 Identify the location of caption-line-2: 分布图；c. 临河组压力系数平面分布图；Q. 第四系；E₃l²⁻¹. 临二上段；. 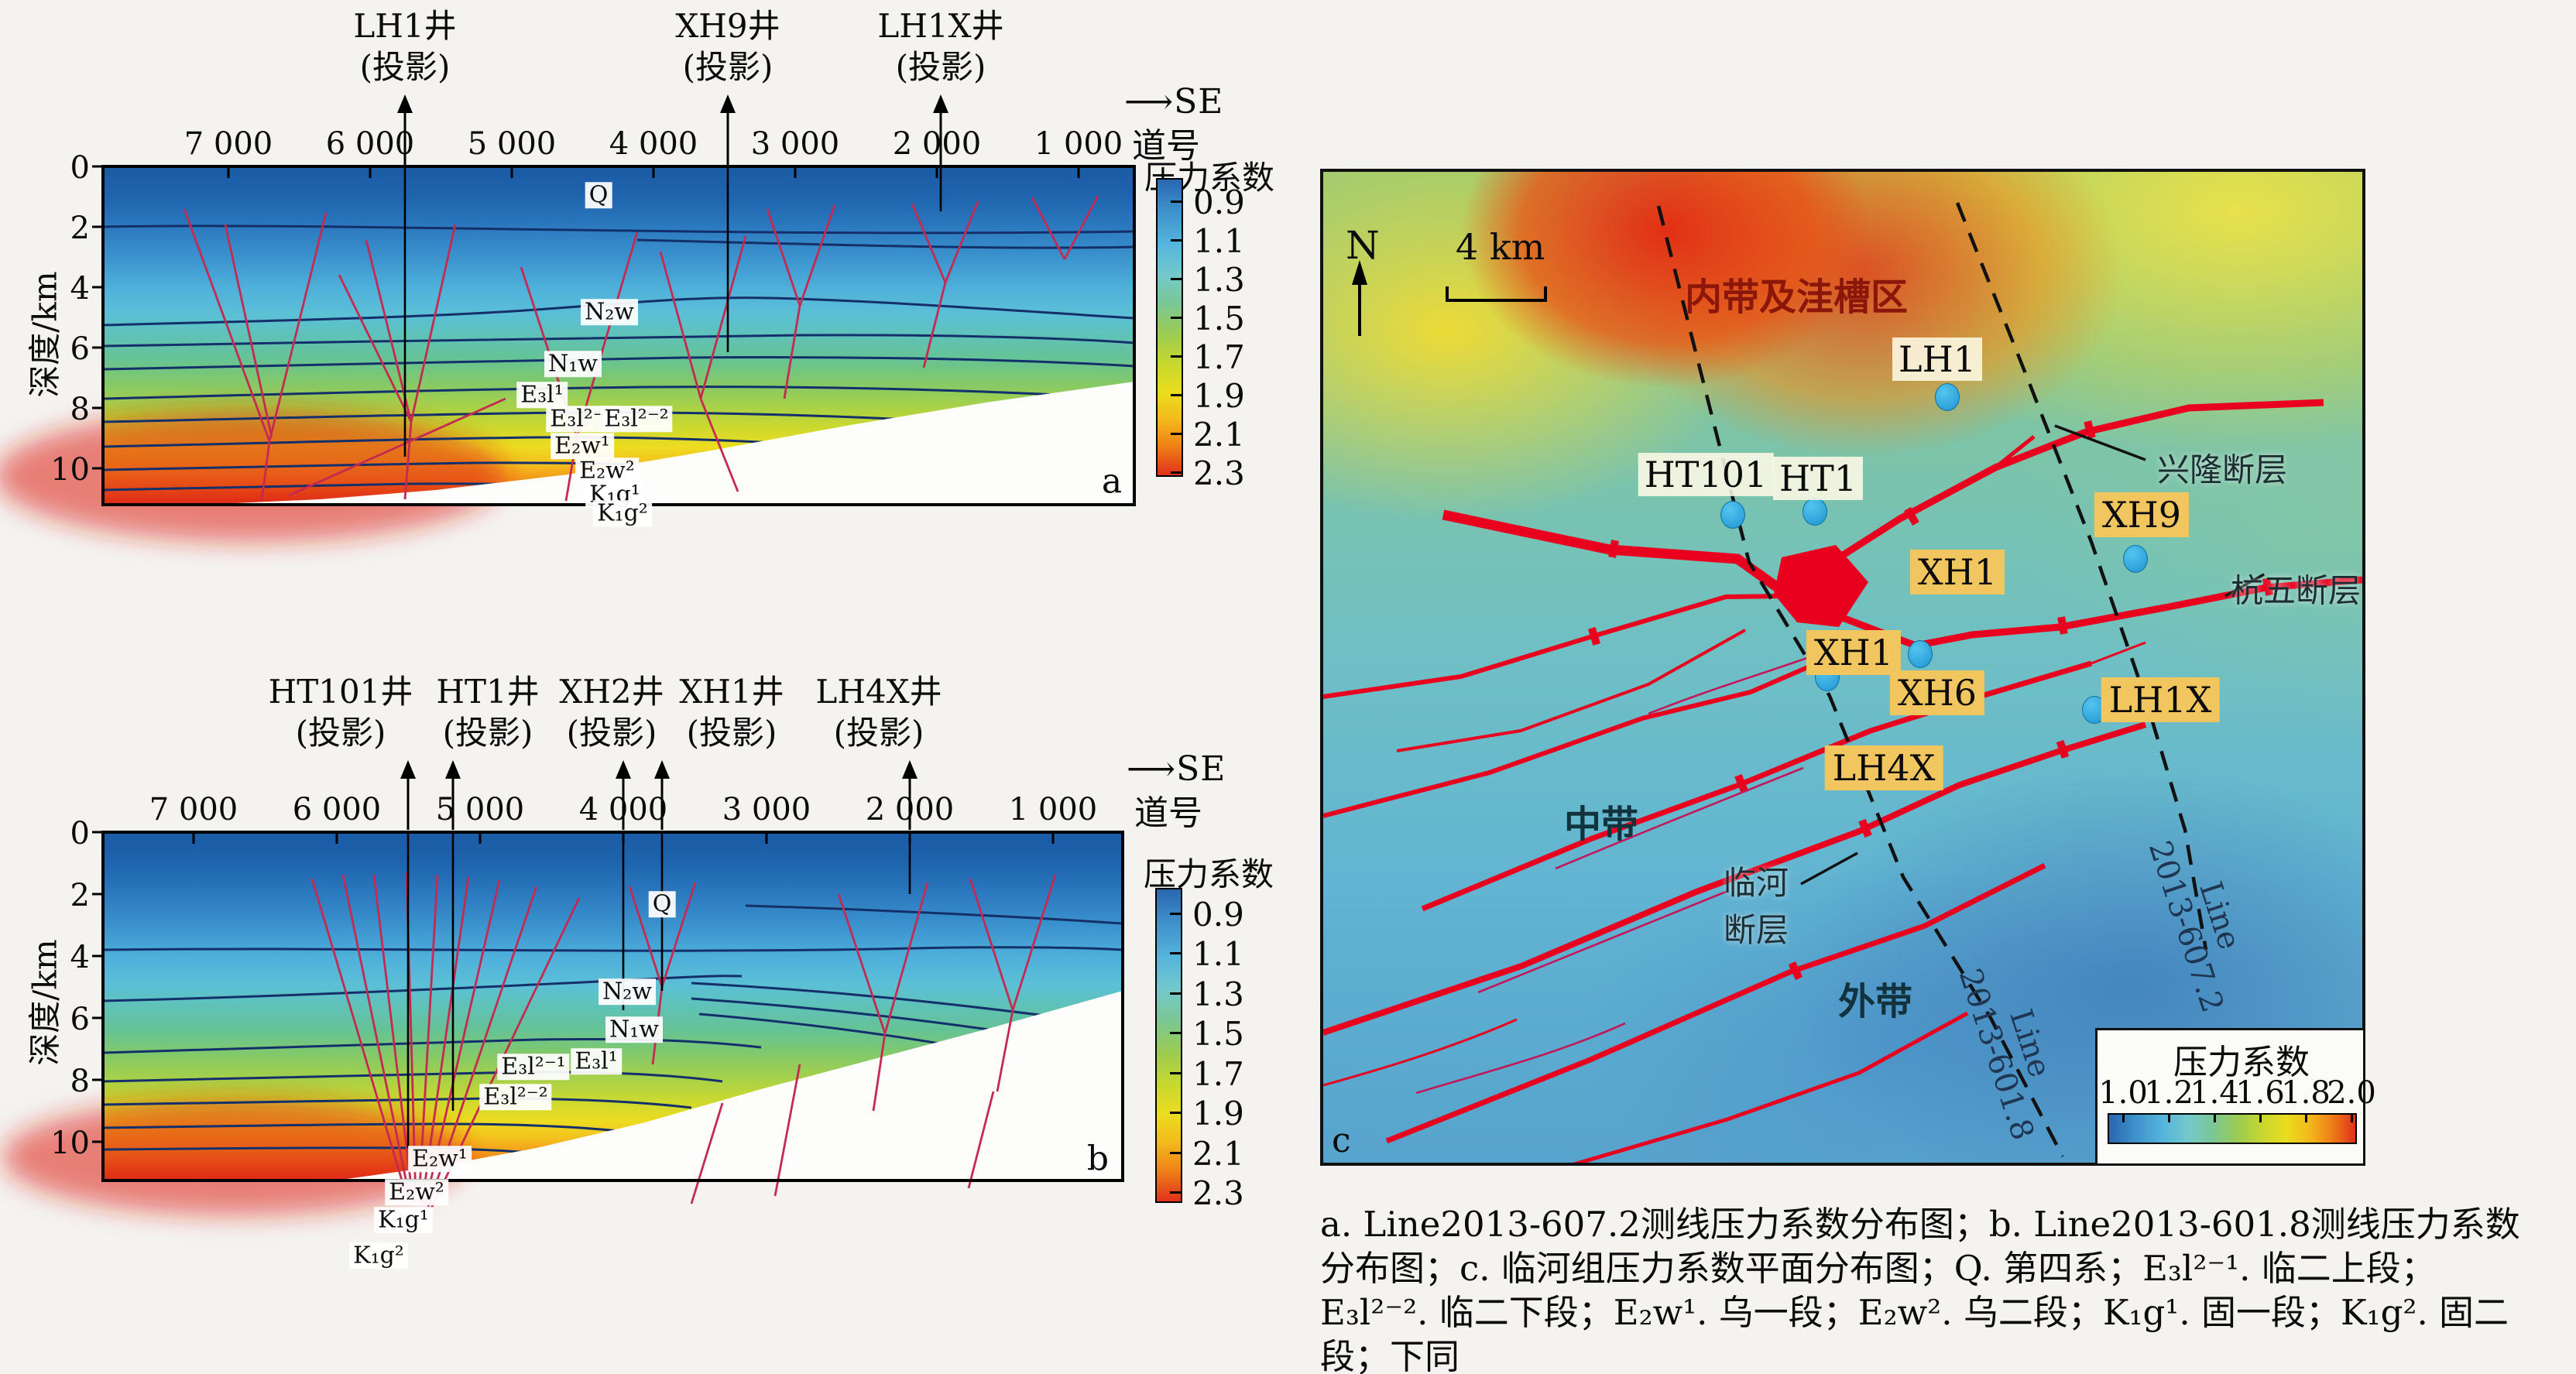
(1878, 1268).